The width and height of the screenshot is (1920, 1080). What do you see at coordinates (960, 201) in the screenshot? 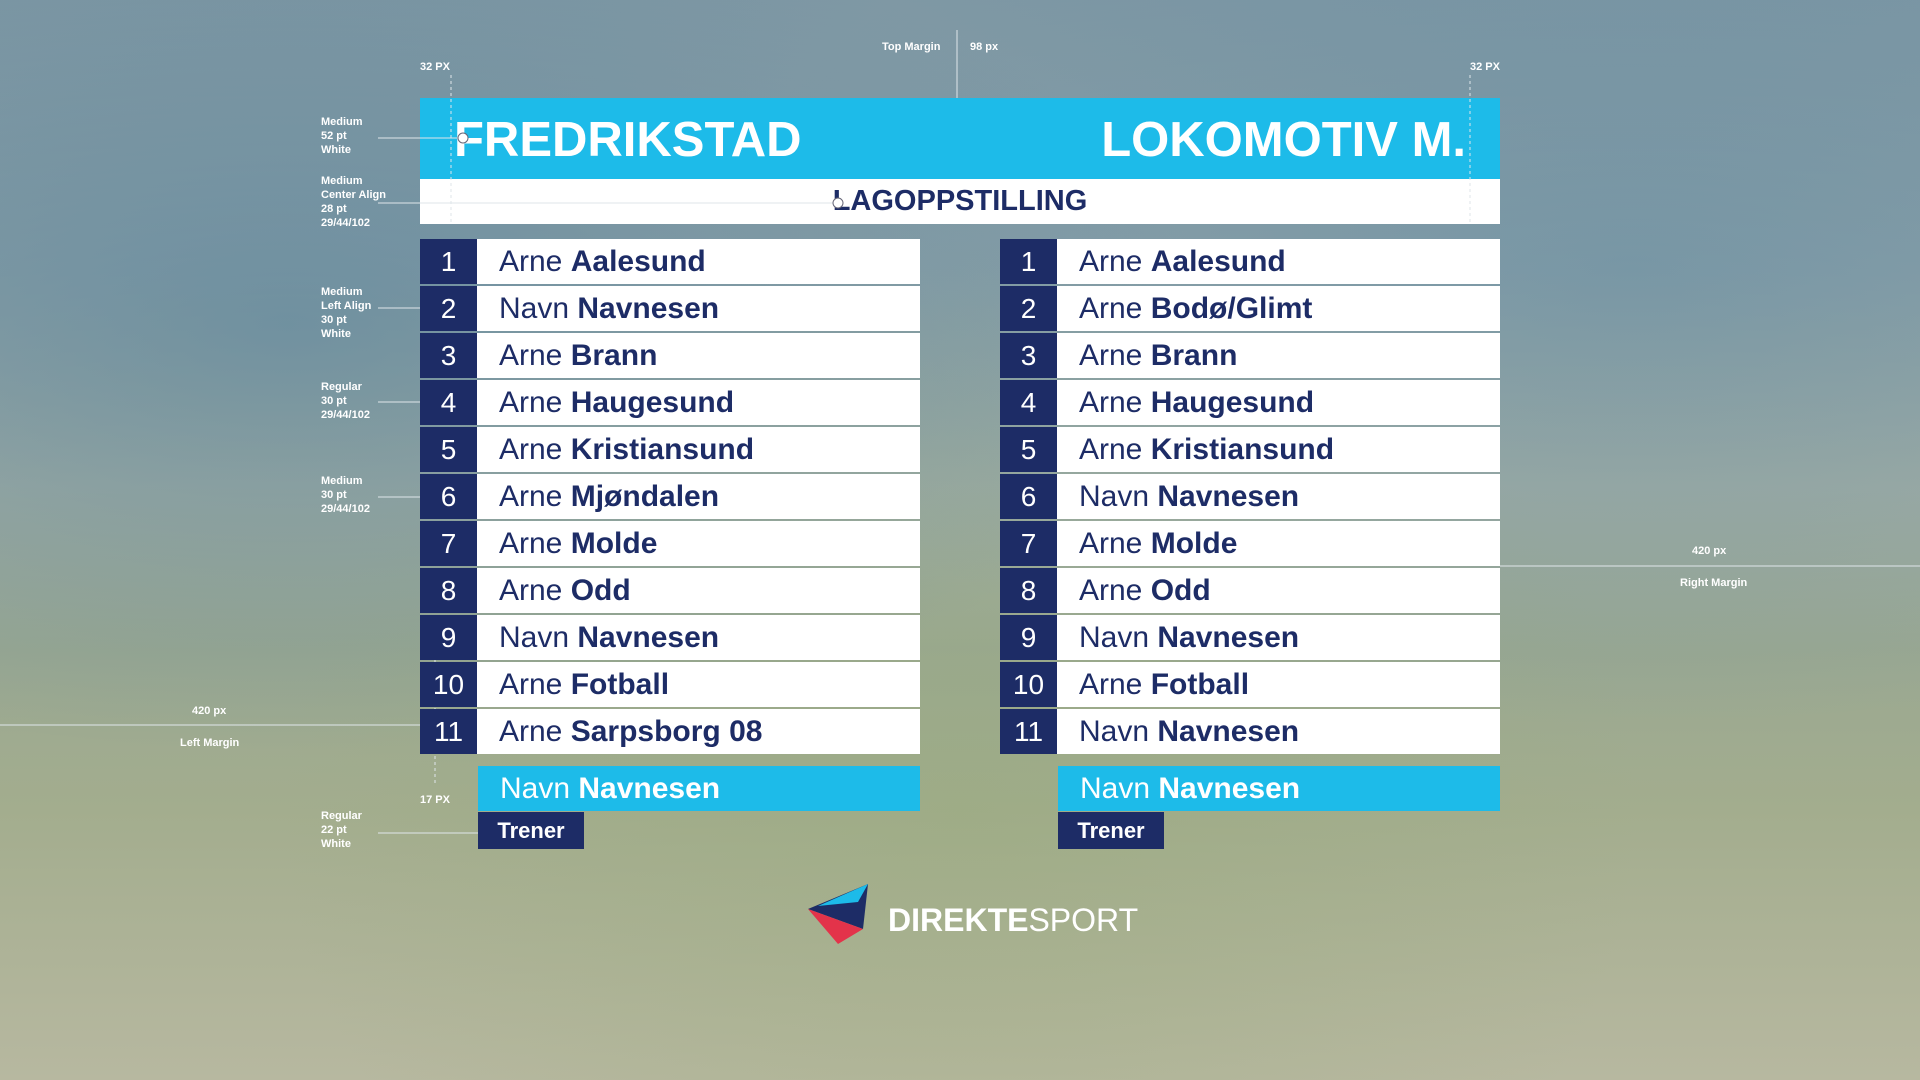
I see `lineup-title: LAGOPPSTILLING` at bounding box center [960, 201].